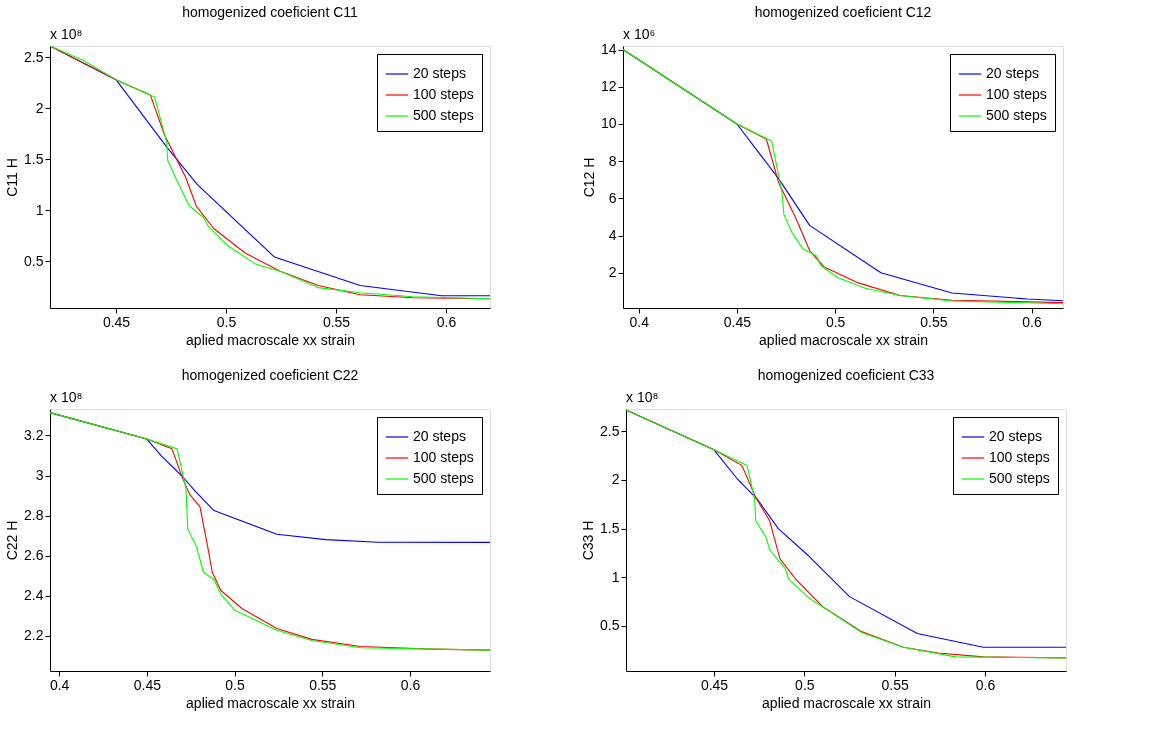 This screenshot has height=742, width=1157. What do you see at coordinates (39, 475) in the screenshot?
I see `y-tick-label: 3` at bounding box center [39, 475].